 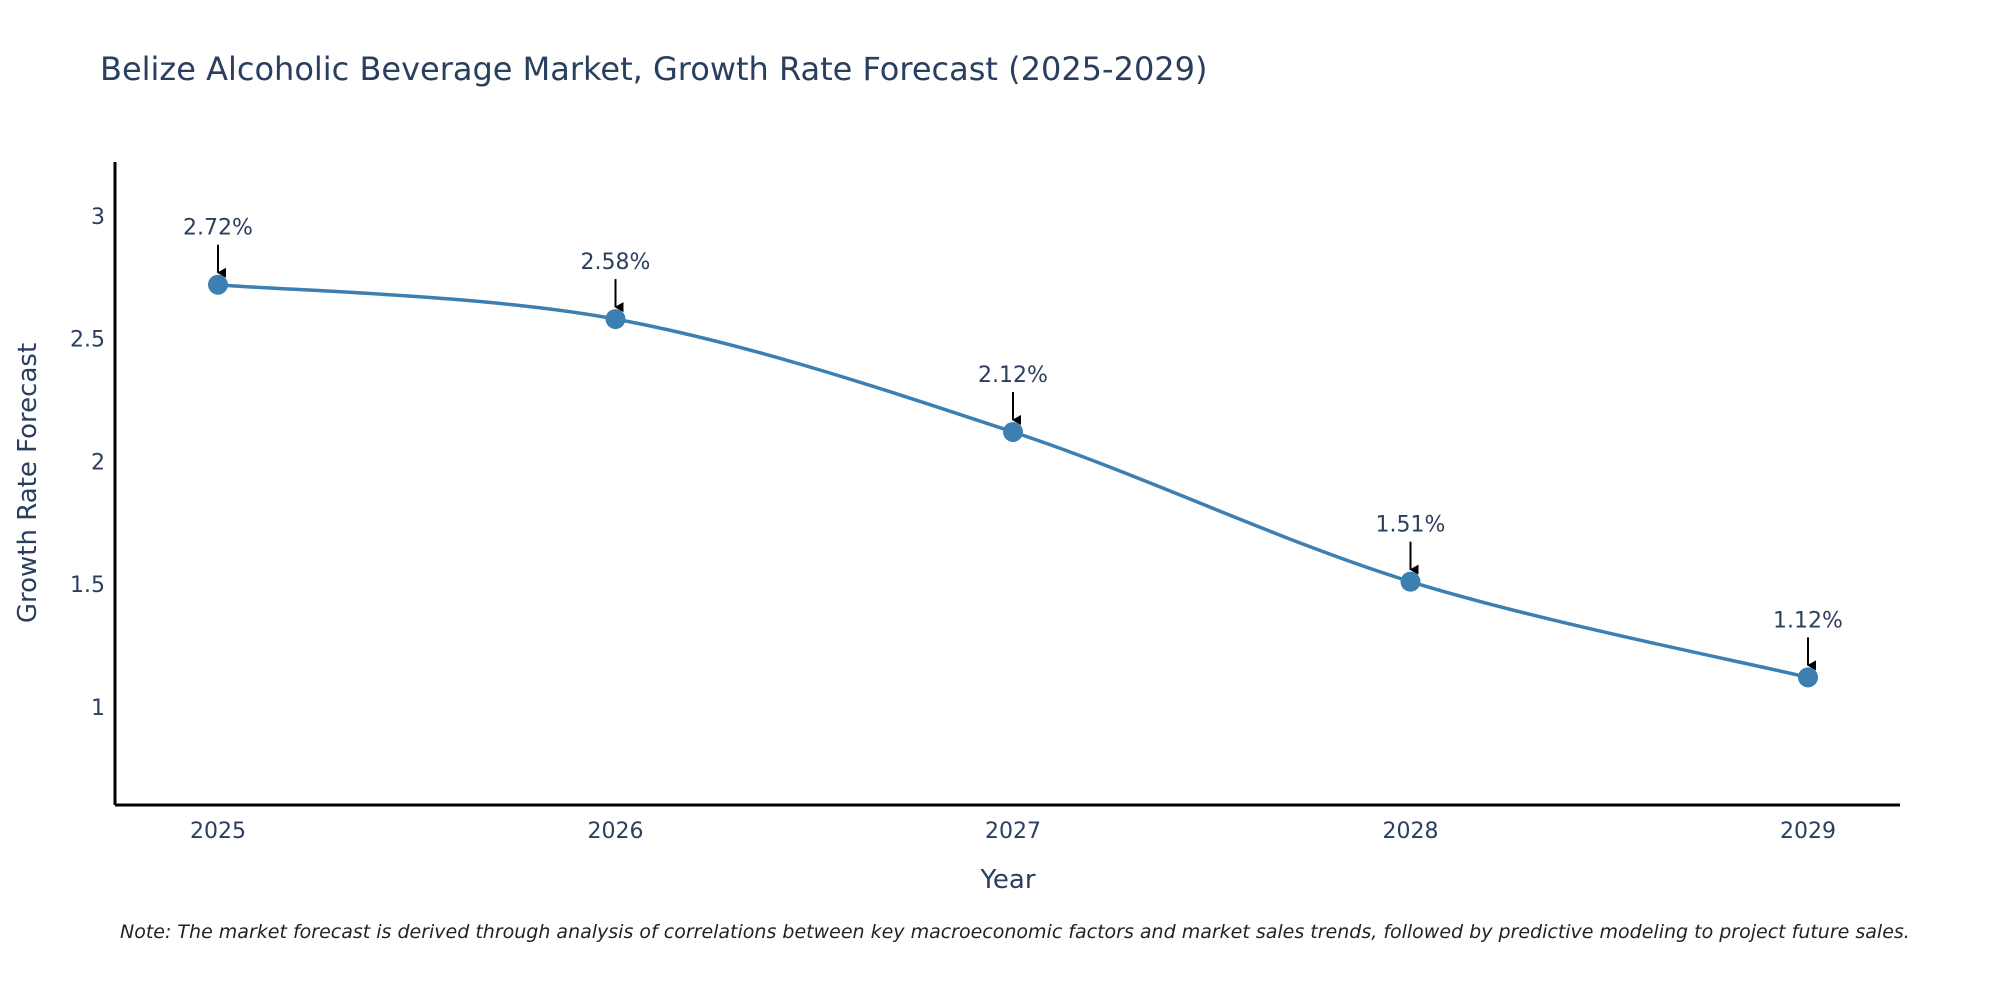 What do you see at coordinates (615, 319) in the screenshot?
I see `data-point-2026` at bounding box center [615, 319].